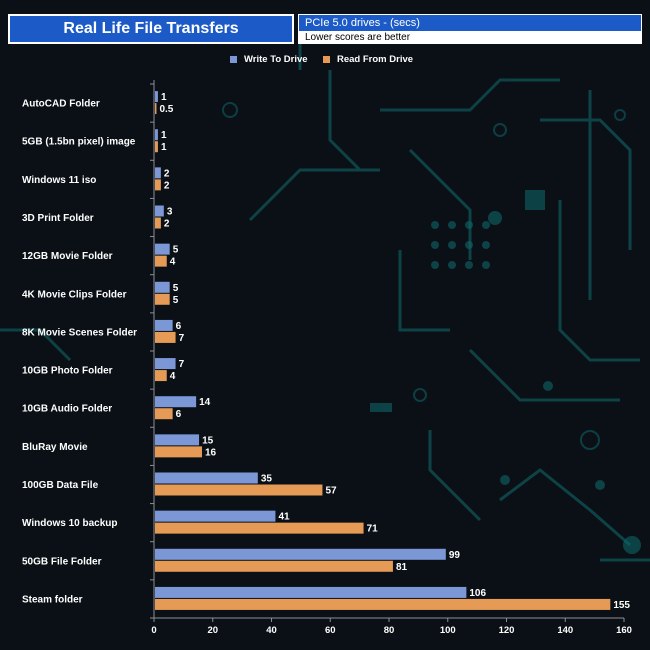 The image size is (650, 650). Describe the element at coordinates (58, 218) in the screenshot. I see `category-label: 3D Print Folder` at that location.